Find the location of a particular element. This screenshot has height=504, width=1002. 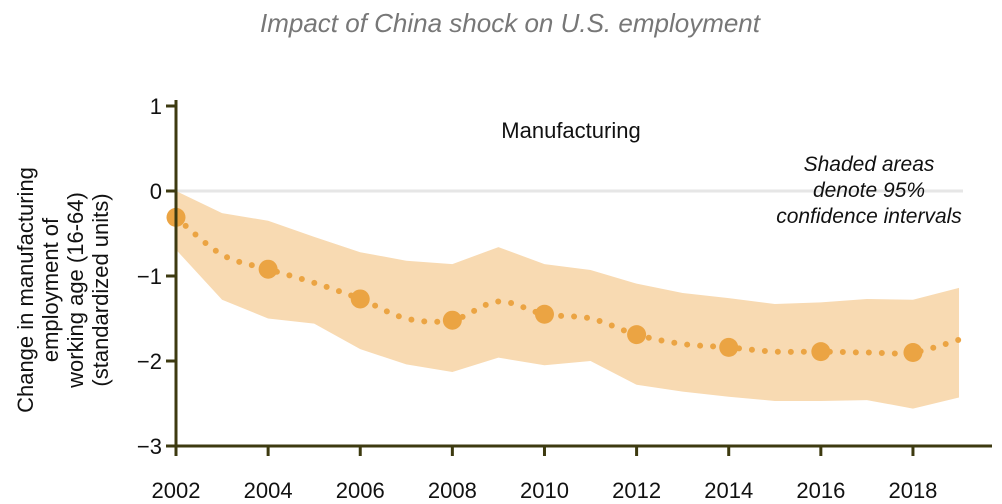

annotation-line-2: denote 95% is located at coordinates (869, 190).